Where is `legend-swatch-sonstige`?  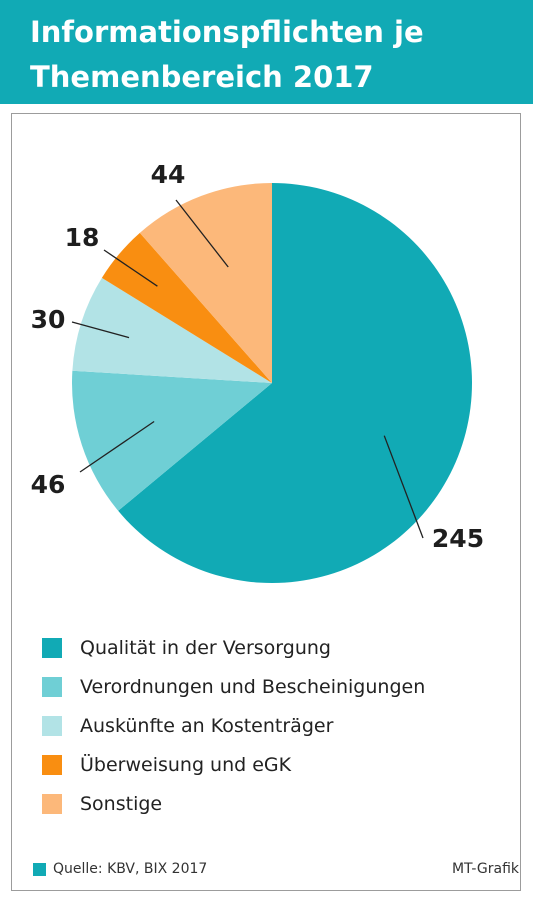
legend-swatch-sonstige is located at coordinates (52, 803).